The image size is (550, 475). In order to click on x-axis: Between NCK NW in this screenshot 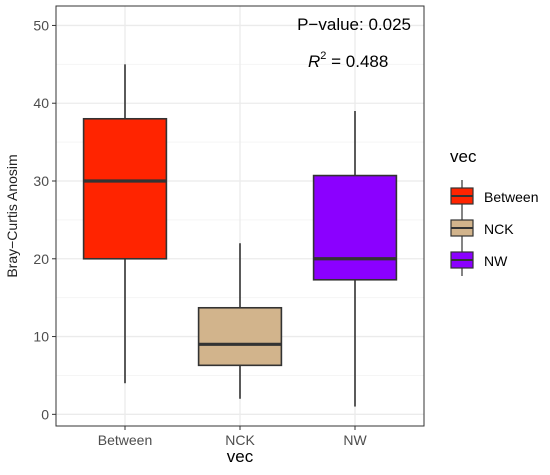, I will do `click(232, 437)`.